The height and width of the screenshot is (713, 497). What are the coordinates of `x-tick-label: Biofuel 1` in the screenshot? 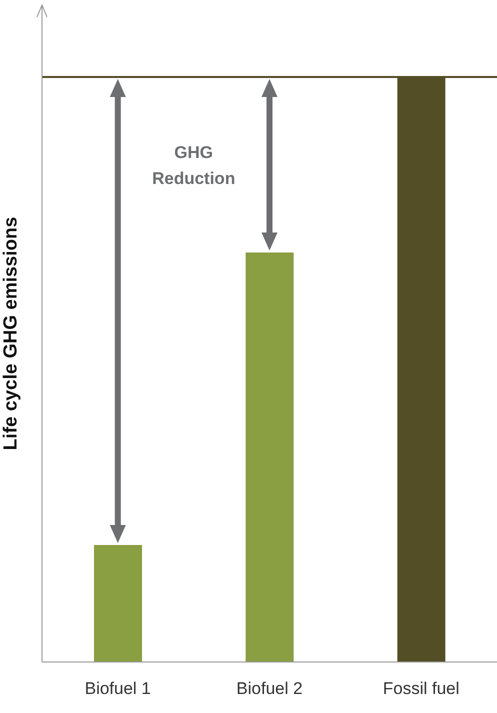 It's located at (117, 688).